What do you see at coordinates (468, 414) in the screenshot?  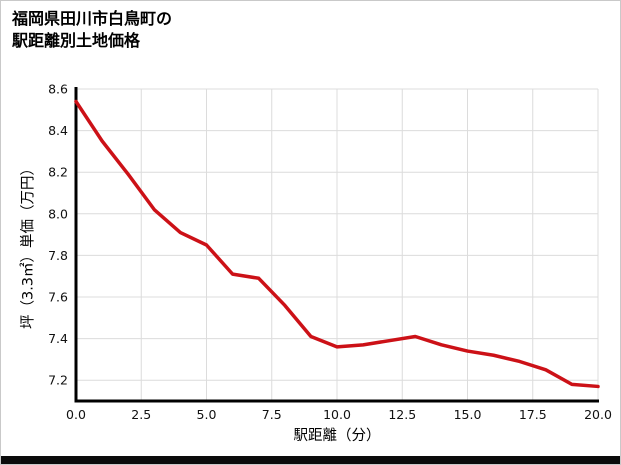 I see `svg-text: 15.0` at bounding box center [468, 414].